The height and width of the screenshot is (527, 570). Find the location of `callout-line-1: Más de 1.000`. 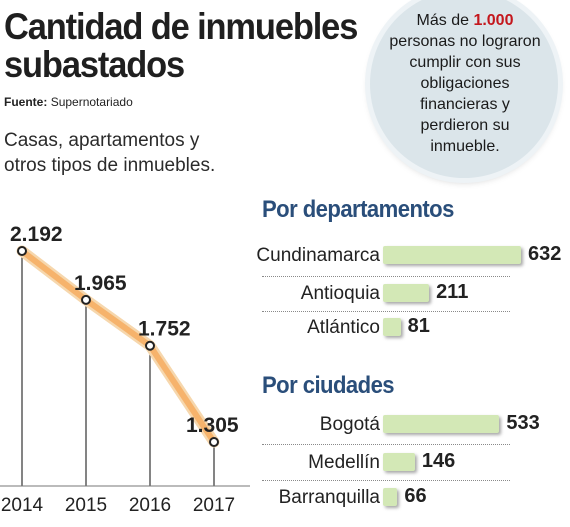

callout-line-1: Más de 1.000 is located at coordinates (465, 20).